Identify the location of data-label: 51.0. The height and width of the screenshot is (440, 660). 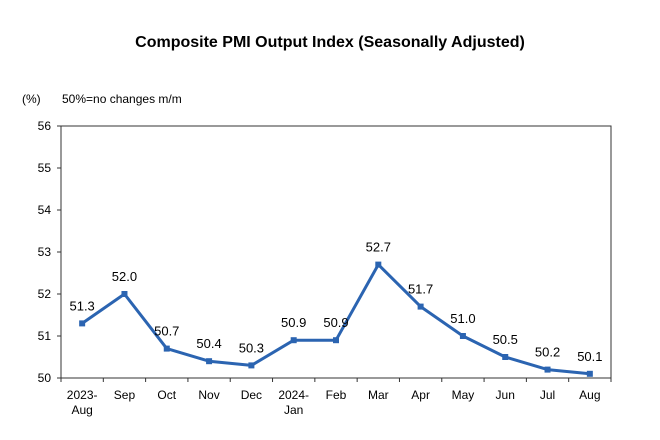
(462, 318).